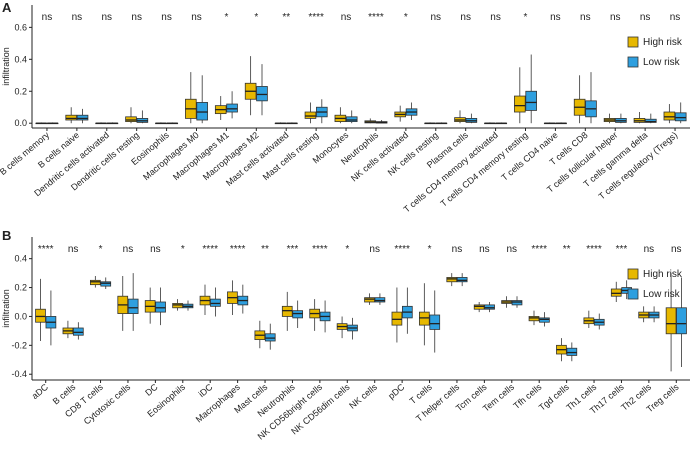 The width and height of the screenshot is (695, 453). Describe the element at coordinates (206, 391) in the screenshot. I see `x-tick-label: iDC` at that location.